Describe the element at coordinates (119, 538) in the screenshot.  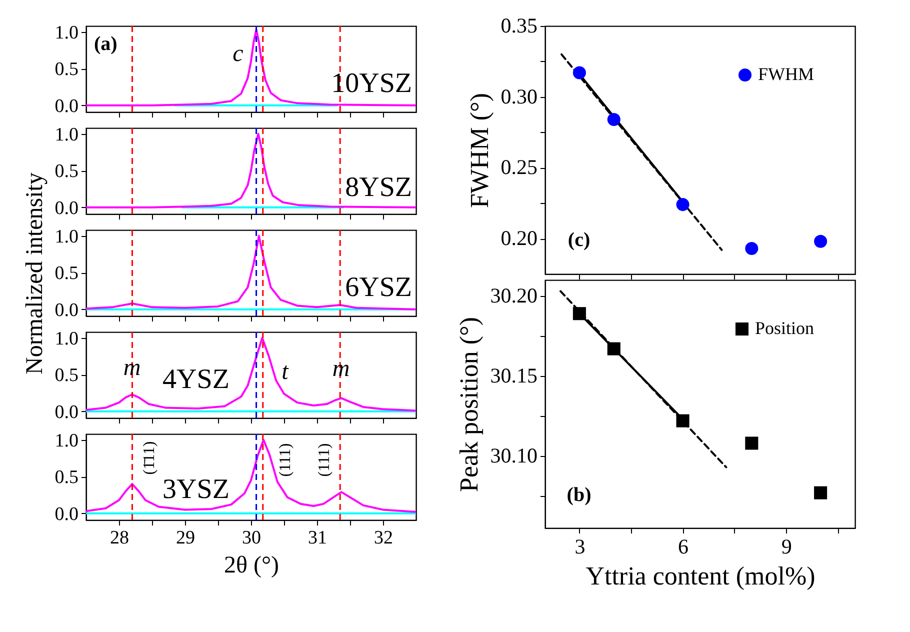
I see `x-tick-label: 28` at that location.